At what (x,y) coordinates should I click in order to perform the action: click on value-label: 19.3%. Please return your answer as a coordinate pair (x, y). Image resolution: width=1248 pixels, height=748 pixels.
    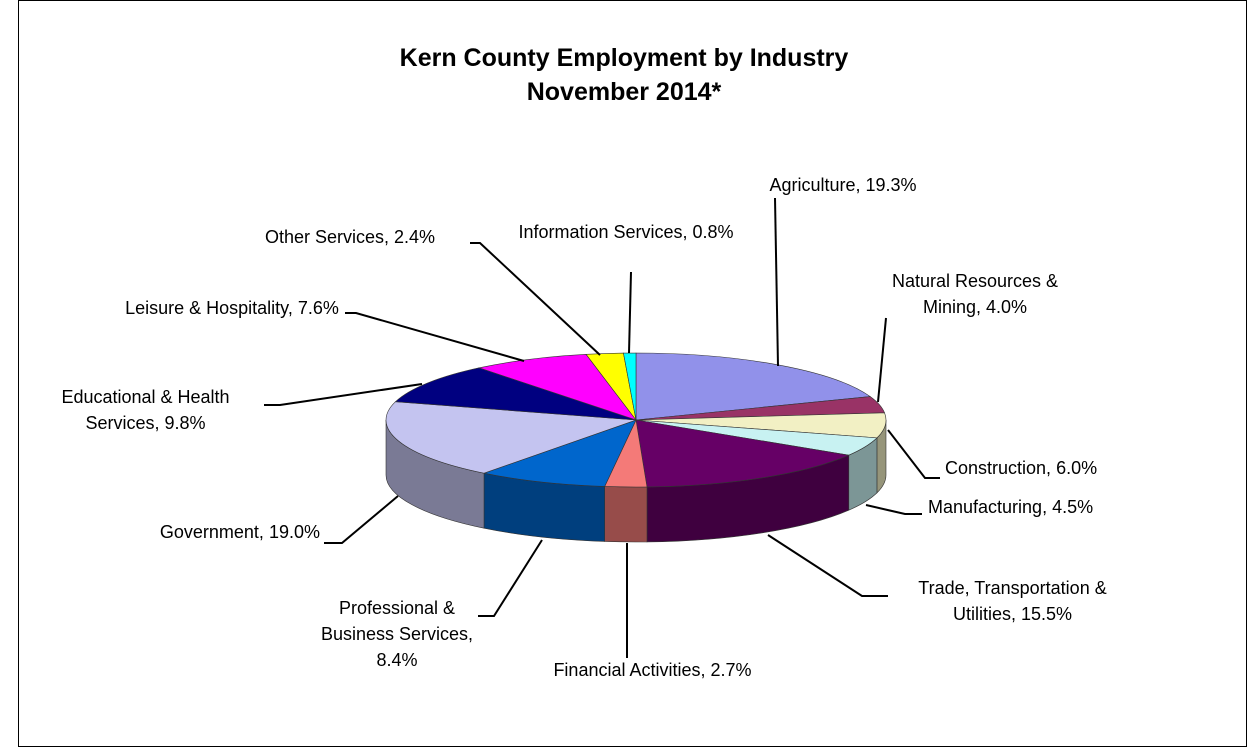
    Looking at the image, I should click on (891, 185).